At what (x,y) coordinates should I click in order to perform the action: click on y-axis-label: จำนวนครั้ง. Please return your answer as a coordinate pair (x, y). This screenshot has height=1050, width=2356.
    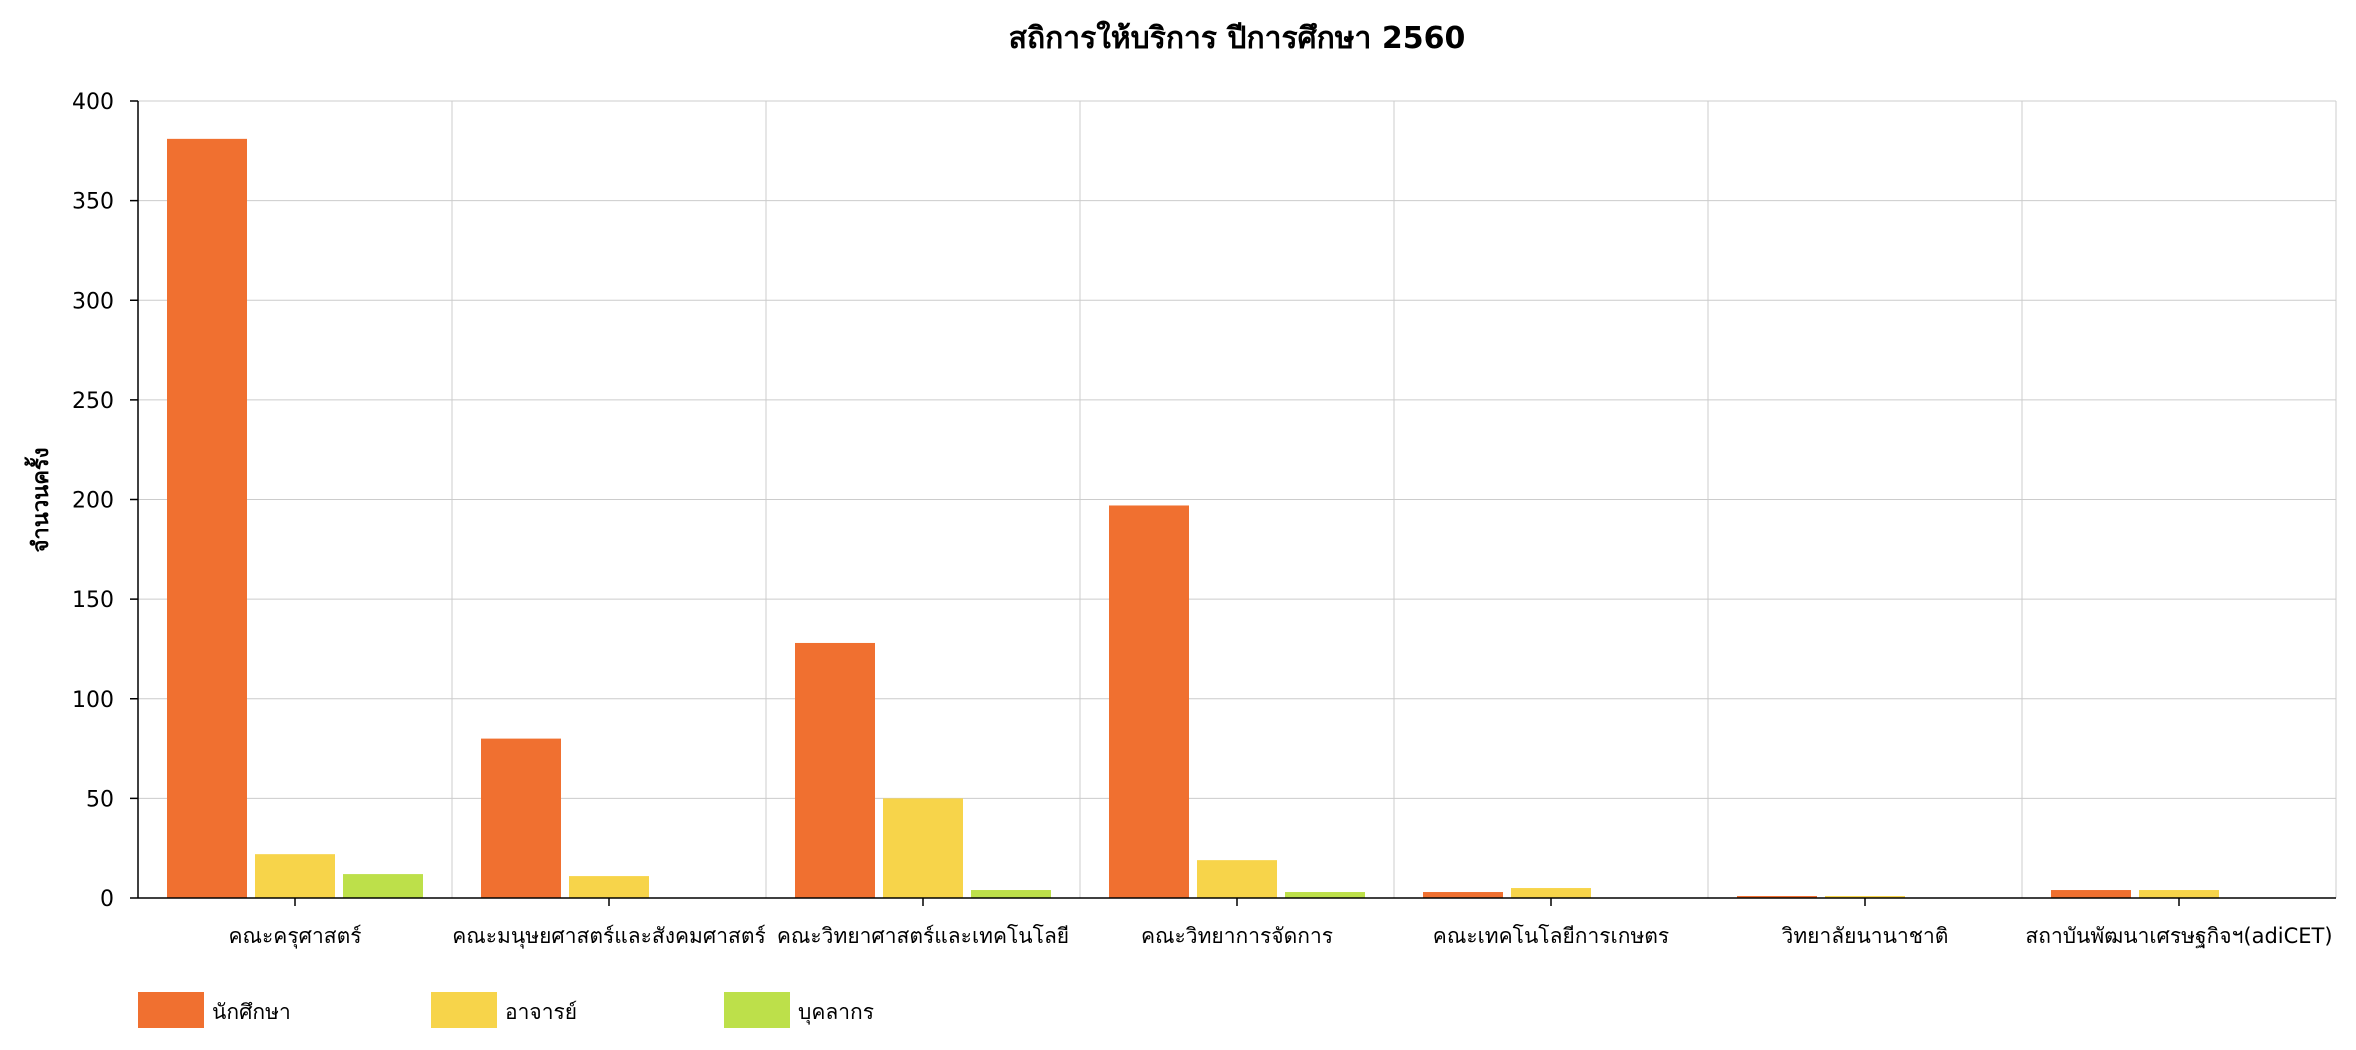
    Looking at the image, I should click on (39, 500).